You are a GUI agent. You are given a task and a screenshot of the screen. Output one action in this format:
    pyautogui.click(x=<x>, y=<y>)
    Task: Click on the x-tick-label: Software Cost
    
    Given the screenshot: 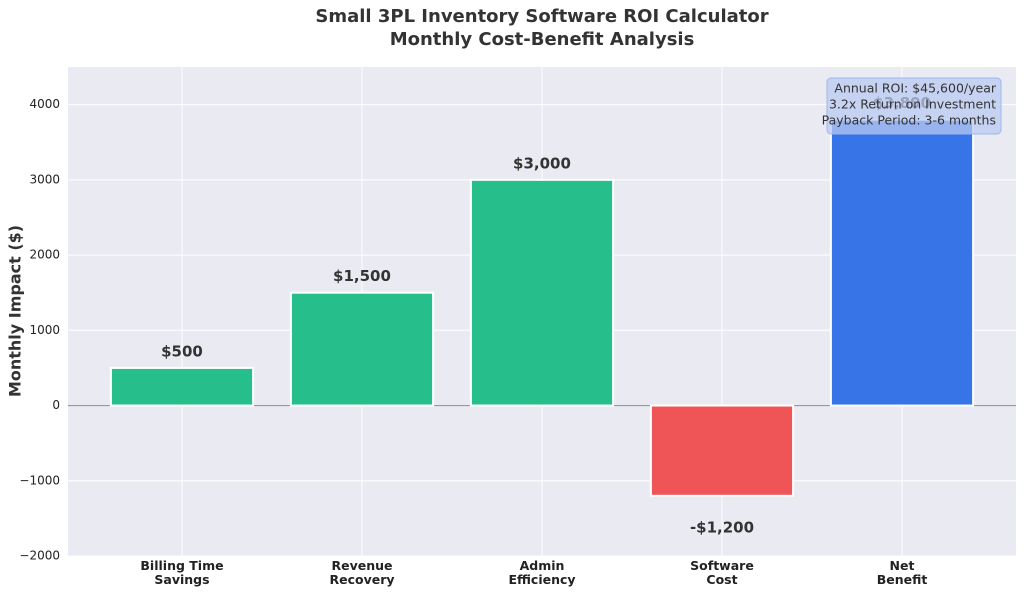 What is the action you would take?
    pyautogui.click(x=722, y=572)
    